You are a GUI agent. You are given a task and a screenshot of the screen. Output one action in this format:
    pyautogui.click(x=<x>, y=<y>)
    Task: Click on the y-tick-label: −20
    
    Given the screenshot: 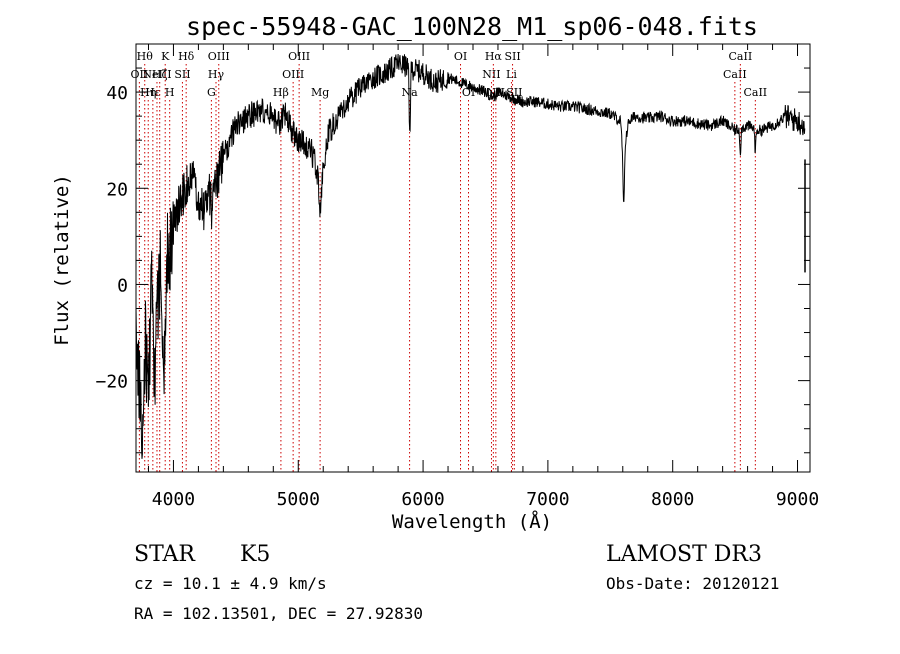 What is the action you would take?
    pyautogui.click(x=111, y=382)
    